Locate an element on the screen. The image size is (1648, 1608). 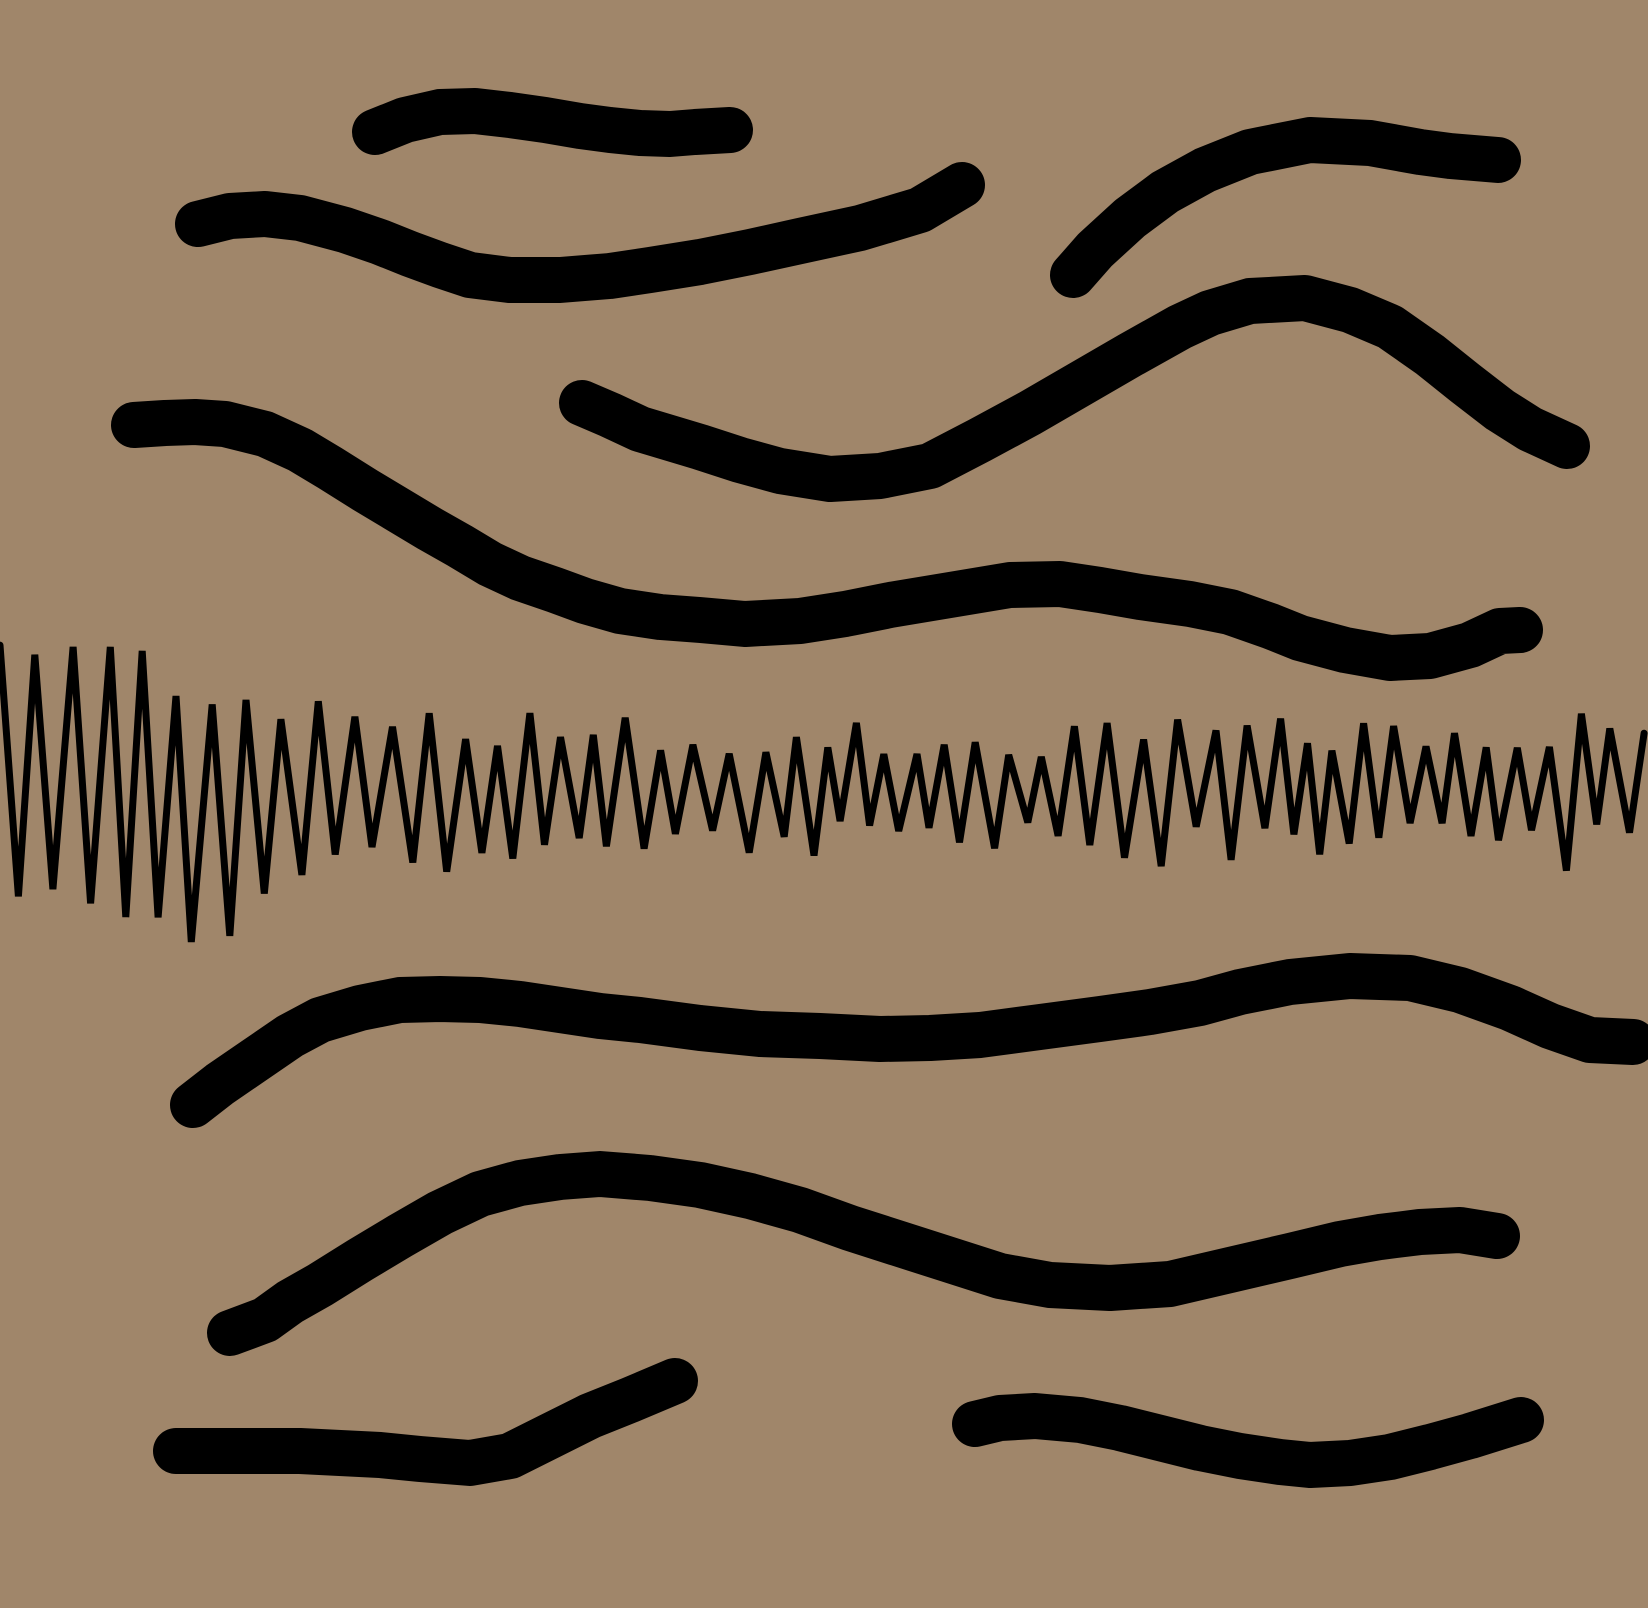
stroke-upper-left-long is located at coordinates (580, 232).